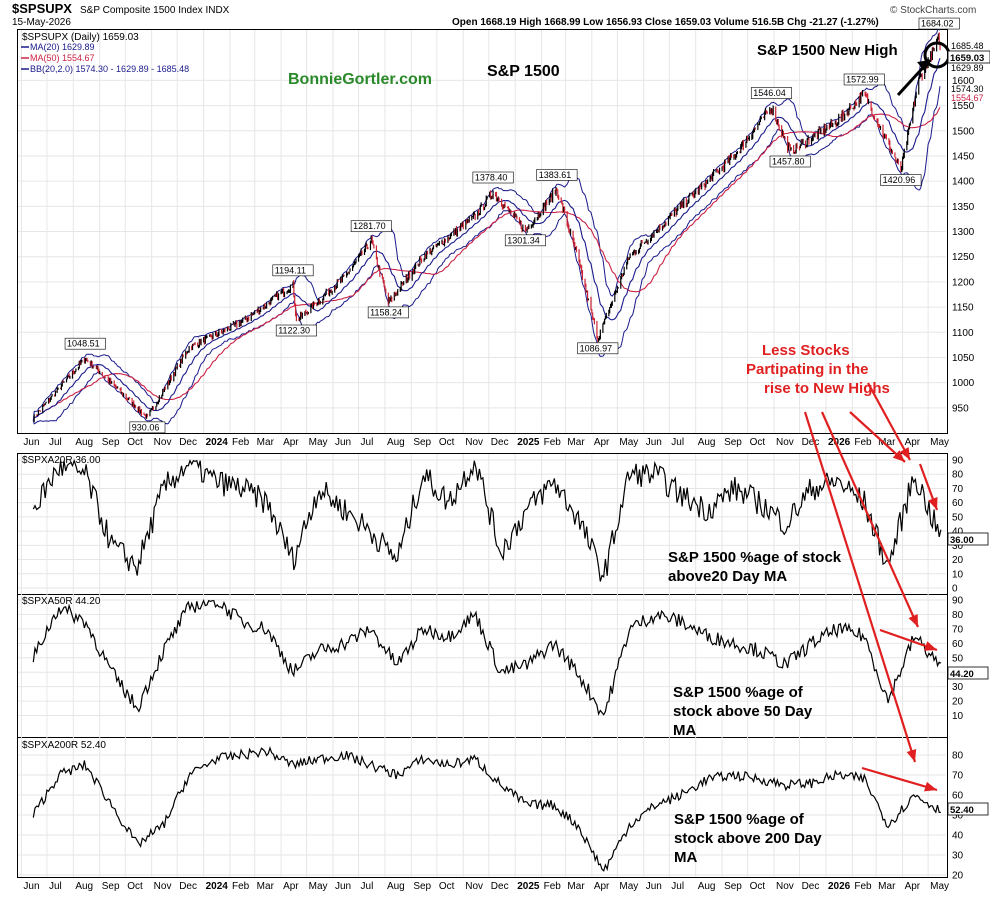 This screenshot has height=897, width=990. Describe the element at coordinates (958, 546) in the screenshot. I see `panel-20-y-tick-label: 30` at that location.